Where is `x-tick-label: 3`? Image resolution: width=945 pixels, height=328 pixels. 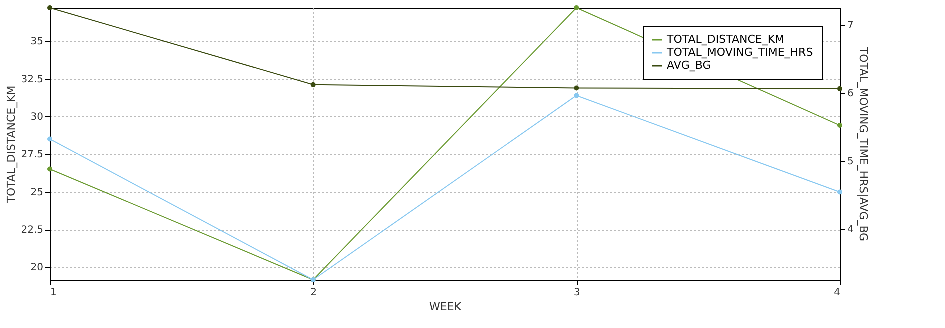 x-tick-label: 3 is located at coordinates (577, 293).